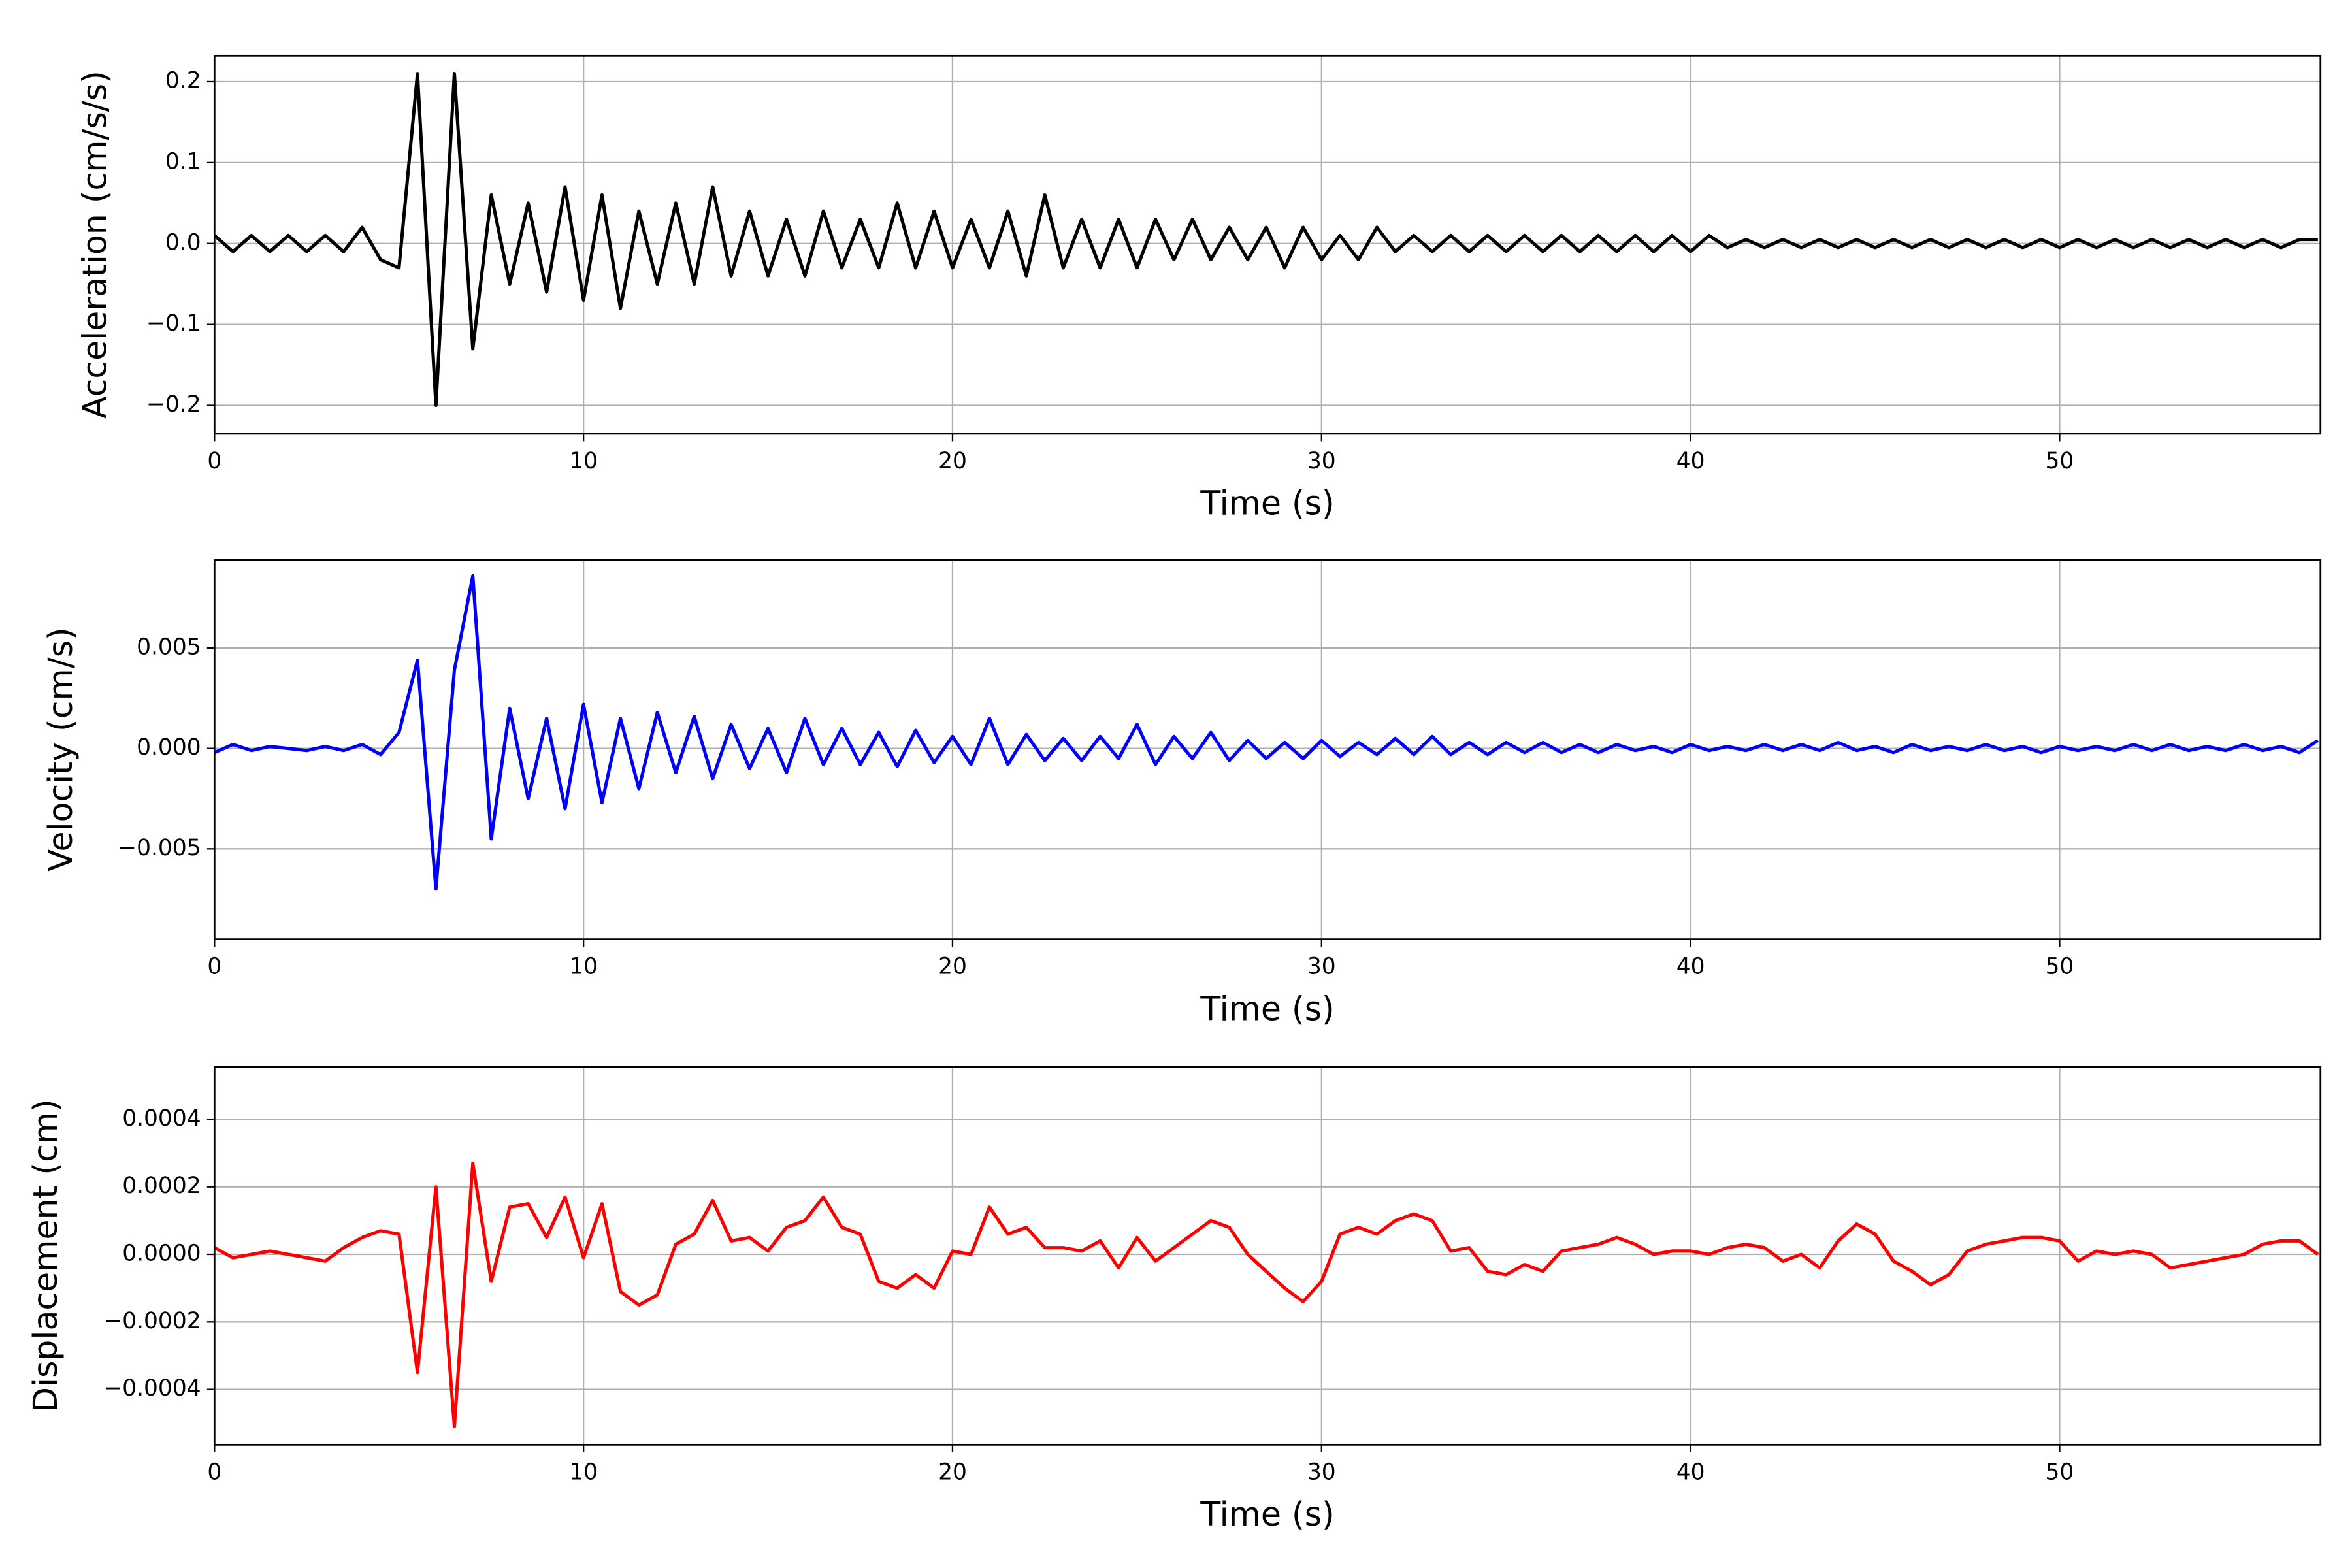 The height and width of the screenshot is (1568, 2352). Describe the element at coordinates (159, 848) in the screenshot. I see `y-tick-label: −0.005` at that location.